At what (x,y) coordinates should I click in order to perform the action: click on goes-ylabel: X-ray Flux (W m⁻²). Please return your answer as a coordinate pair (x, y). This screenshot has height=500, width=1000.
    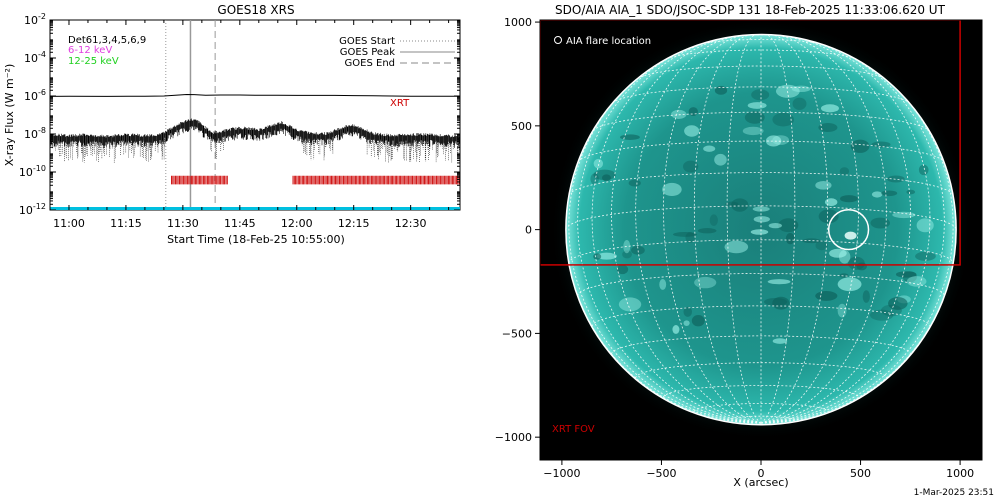
    Looking at the image, I should click on (9, 115).